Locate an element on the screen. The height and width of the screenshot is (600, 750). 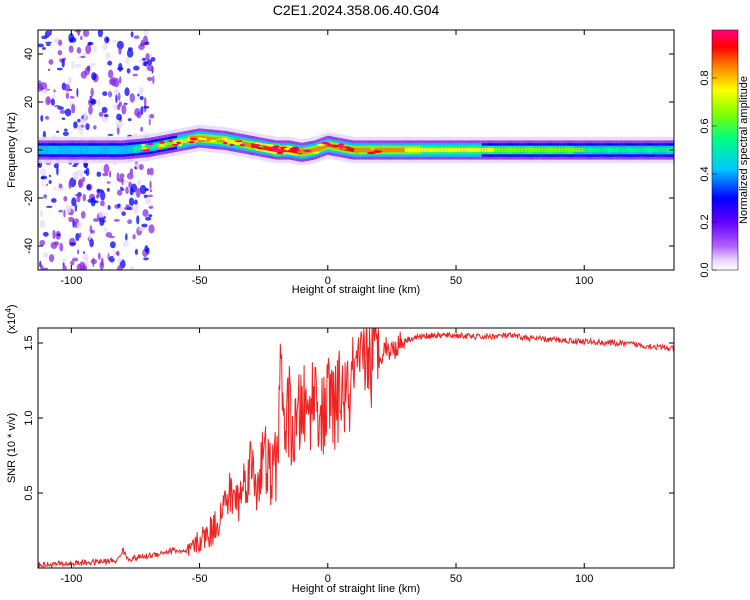
snr-scale-note: (x104) is located at coordinates (11, 319).